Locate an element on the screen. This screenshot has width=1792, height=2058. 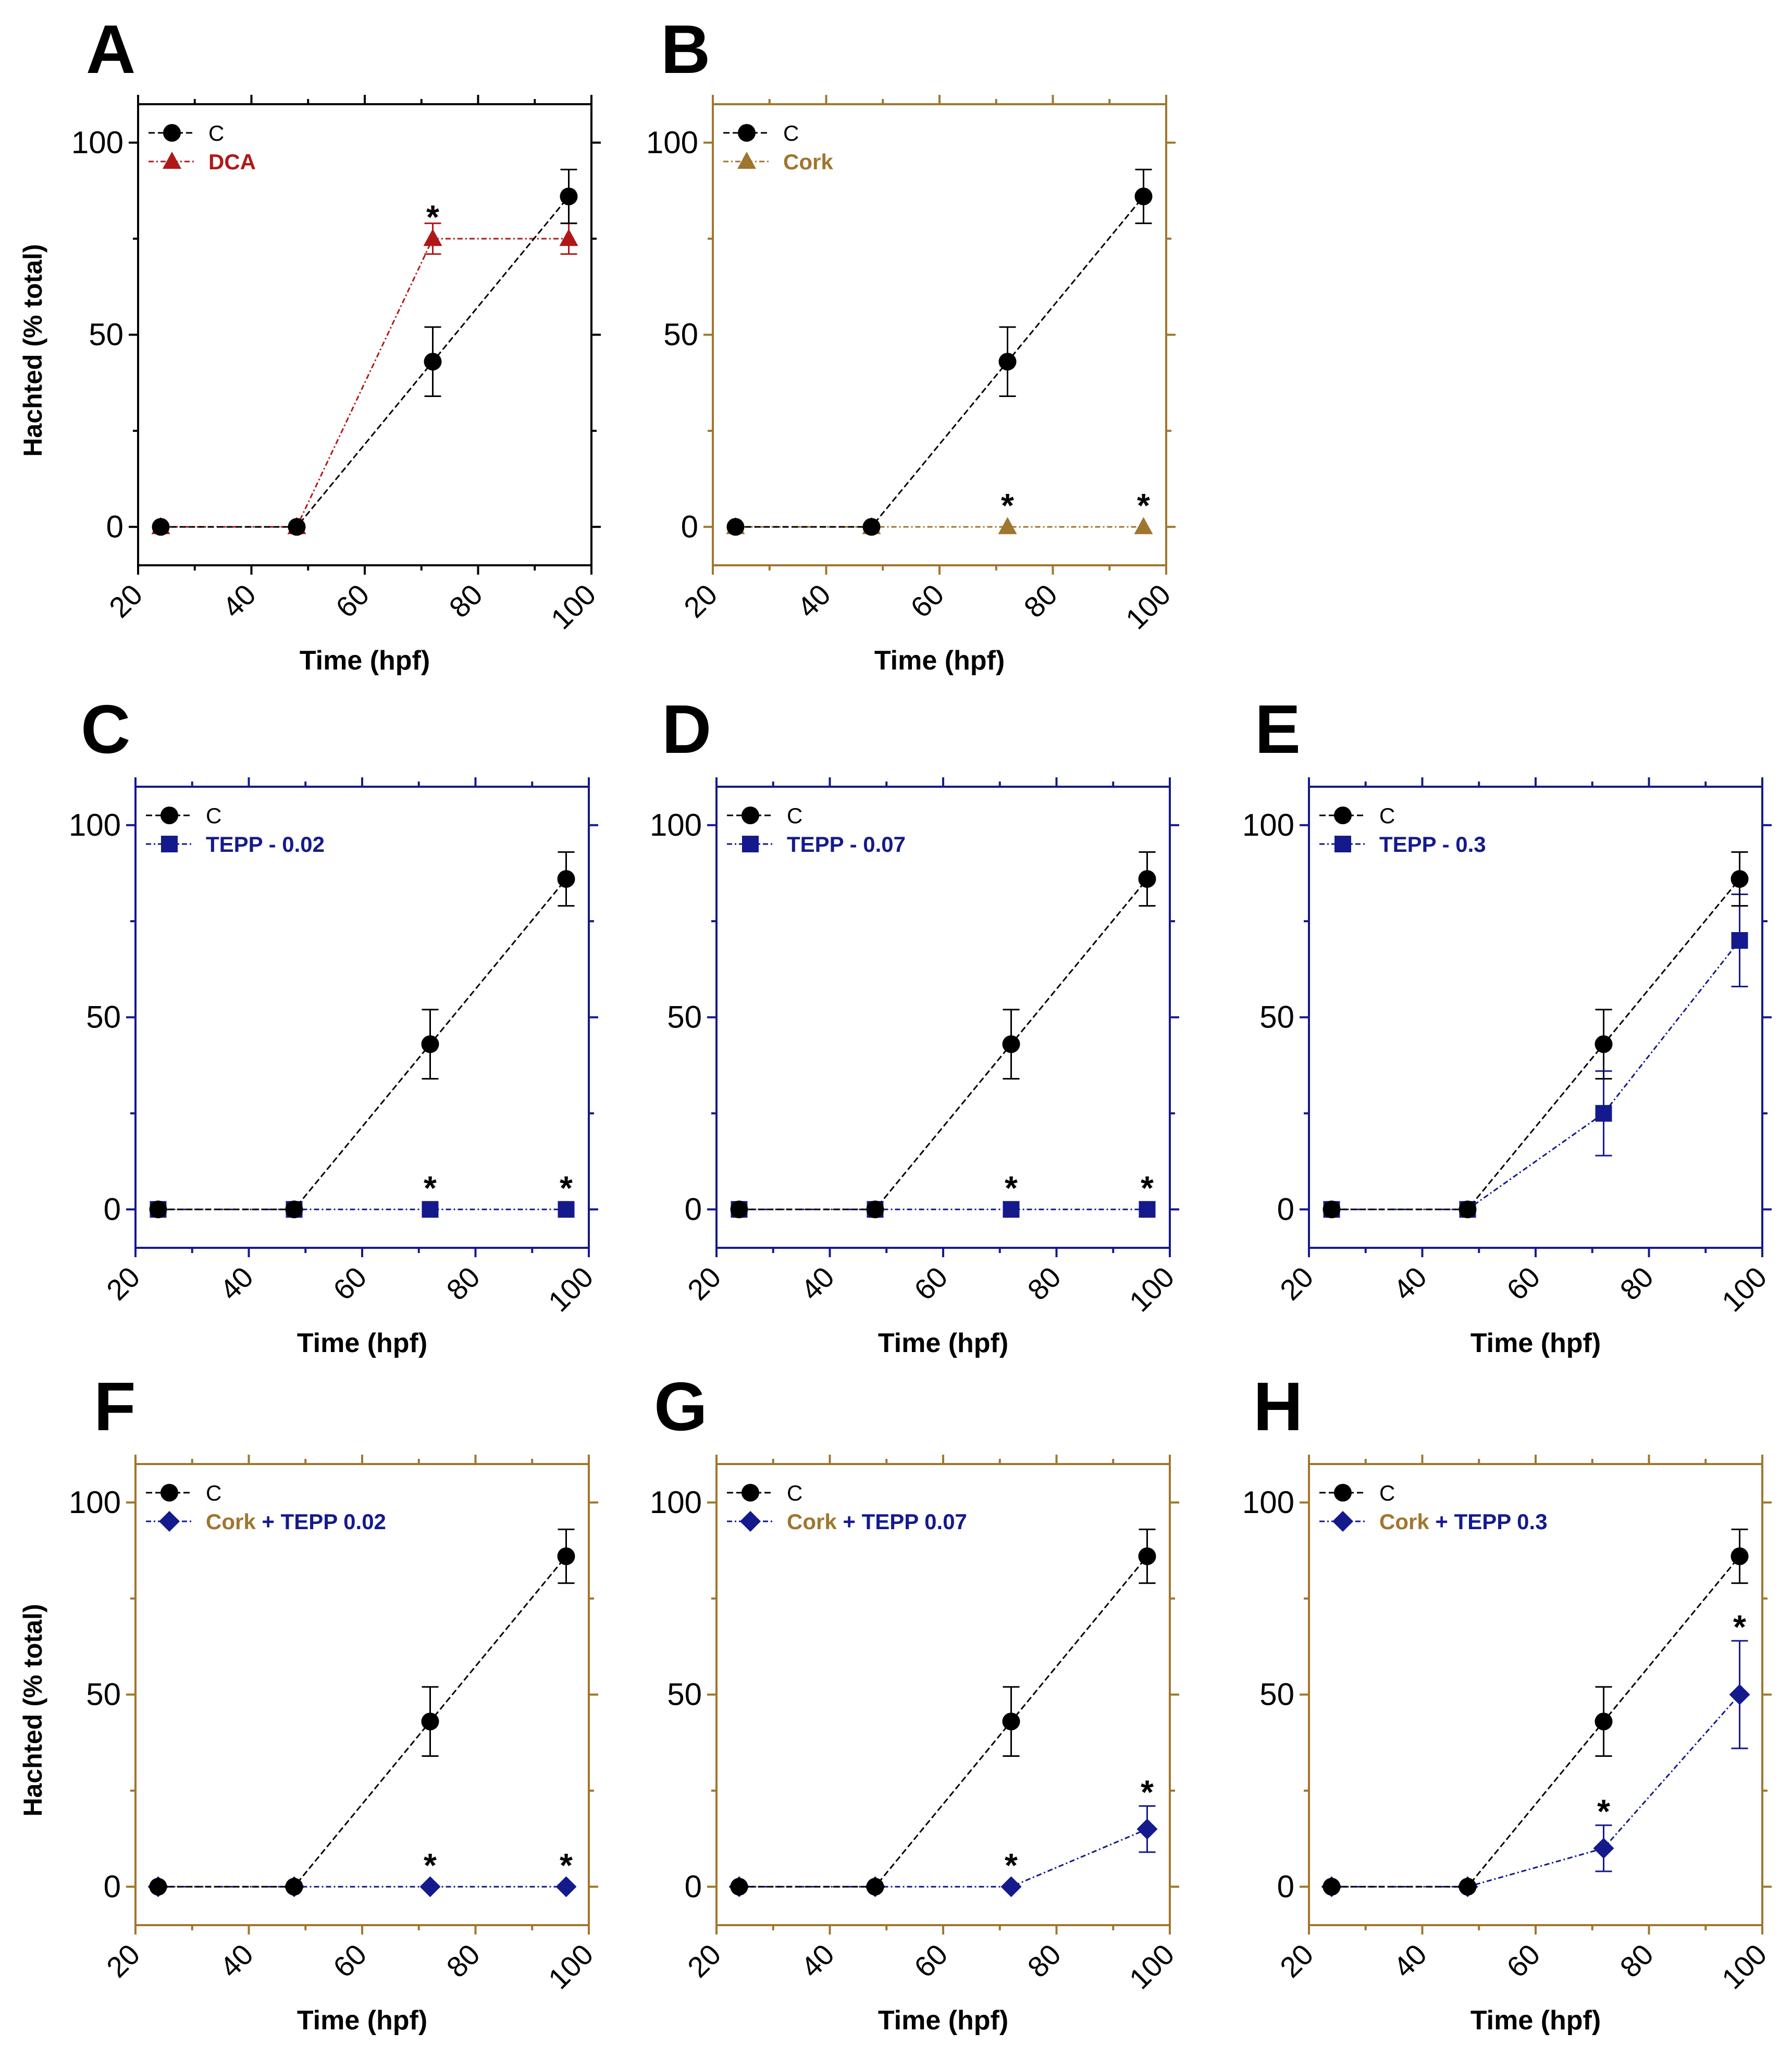
legend-label: TEPP - 0.02 is located at coordinates (265, 845).